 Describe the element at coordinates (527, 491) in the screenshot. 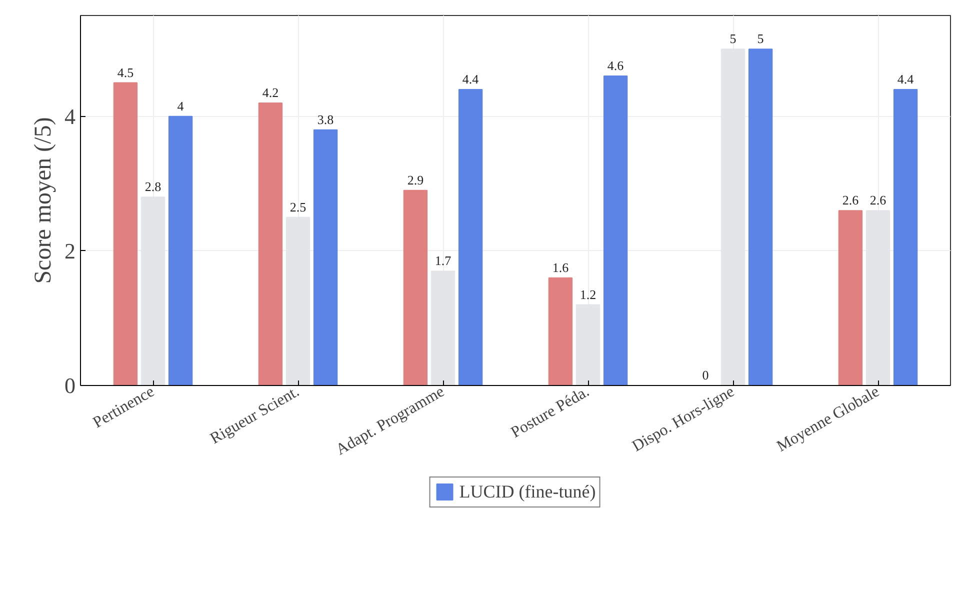

I see `legend-label: LUCID (fine-tuné)` at that location.